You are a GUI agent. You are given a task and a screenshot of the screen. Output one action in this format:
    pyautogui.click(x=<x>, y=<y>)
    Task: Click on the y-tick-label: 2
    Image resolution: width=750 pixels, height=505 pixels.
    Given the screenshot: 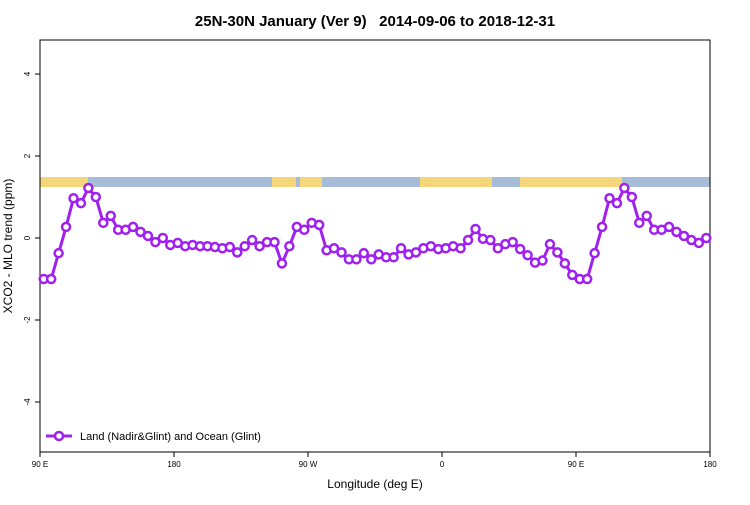 What is the action you would take?
    pyautogui.click(x=27, y=155)
    